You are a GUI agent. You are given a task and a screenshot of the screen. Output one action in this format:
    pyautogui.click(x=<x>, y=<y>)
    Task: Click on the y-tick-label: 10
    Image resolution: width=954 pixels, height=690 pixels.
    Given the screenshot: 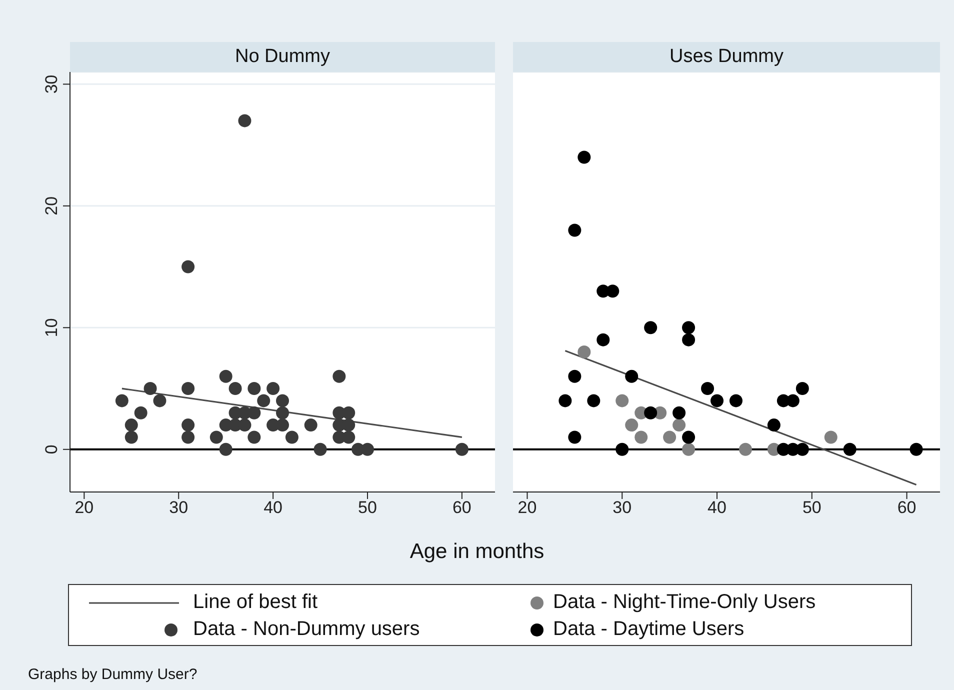 What is the action you would take?
    pyautogui.click(x=51, y=328)
    